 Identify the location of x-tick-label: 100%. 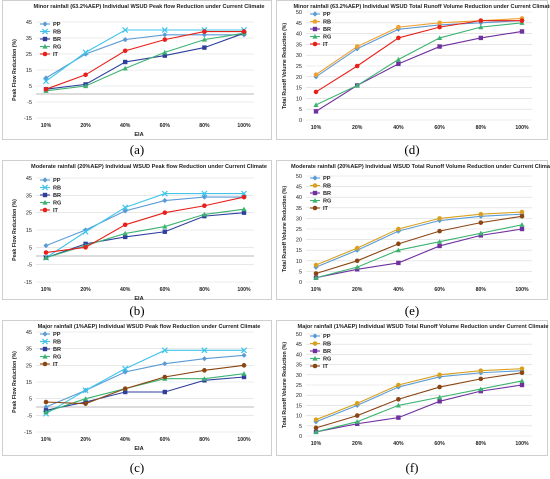
(244, 126).